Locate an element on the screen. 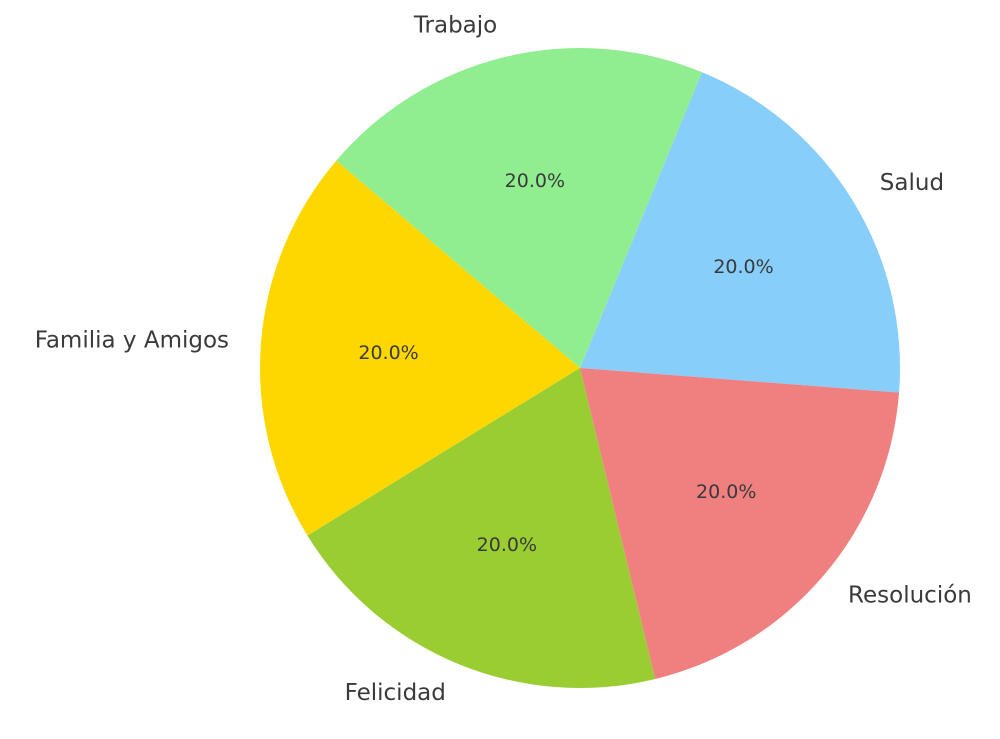 The width and height of the screenshot is (1000, 739). pie-slice-resolución is located at coordinates (740, 524).